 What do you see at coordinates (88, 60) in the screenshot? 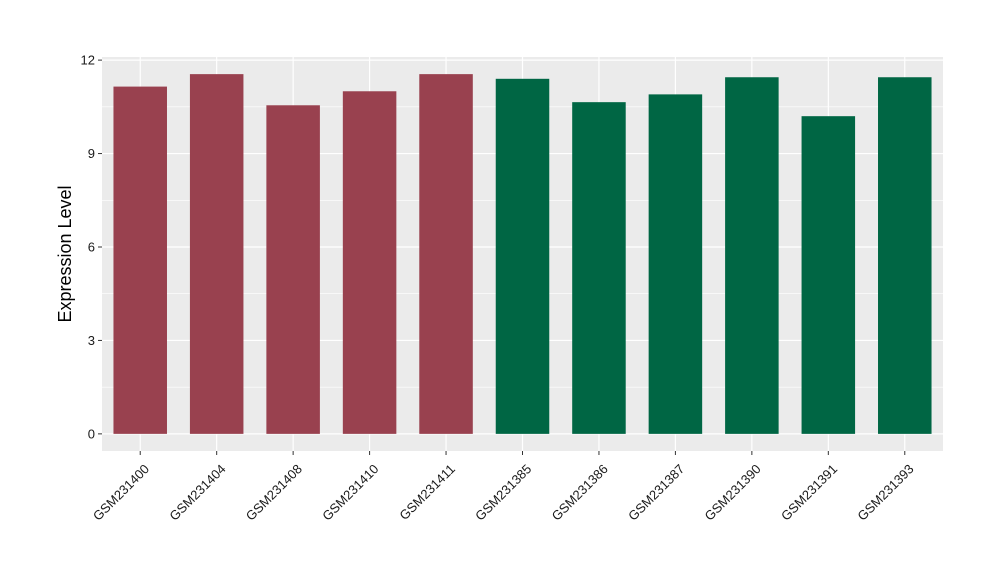
I see `y-tick-label: 12` at bounding box center [88, 60].